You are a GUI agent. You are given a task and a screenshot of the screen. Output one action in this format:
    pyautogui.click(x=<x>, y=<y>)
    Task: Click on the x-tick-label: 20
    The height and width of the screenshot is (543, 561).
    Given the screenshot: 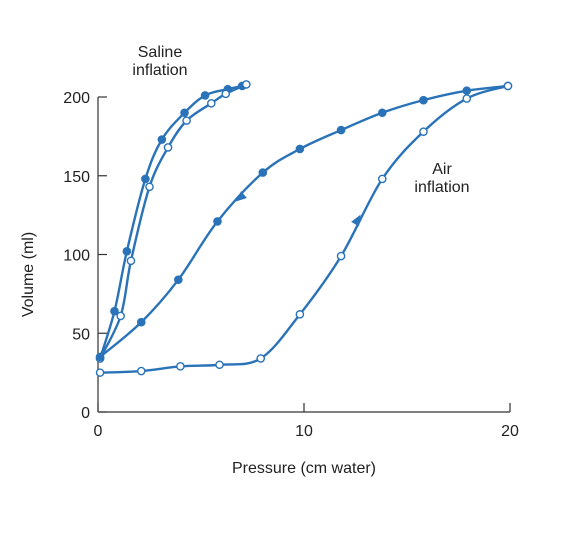 What is the action you would take?
    pyautogui.click(x=510, y=431)
    